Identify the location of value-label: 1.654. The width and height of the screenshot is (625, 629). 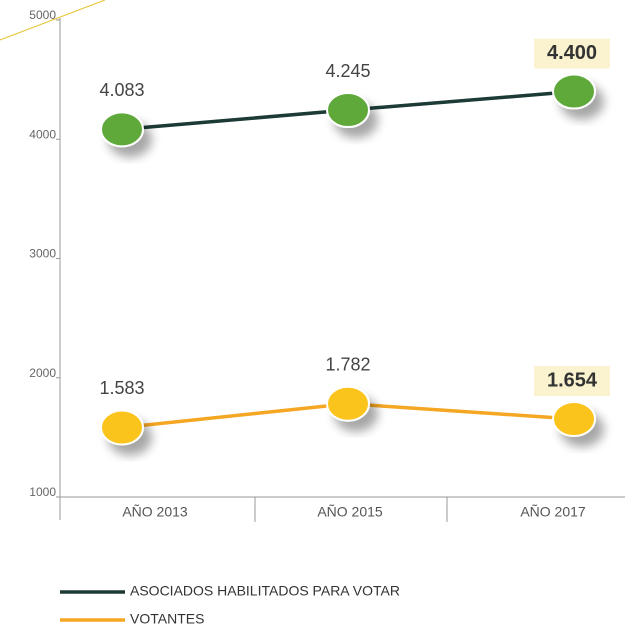
(572, 380).